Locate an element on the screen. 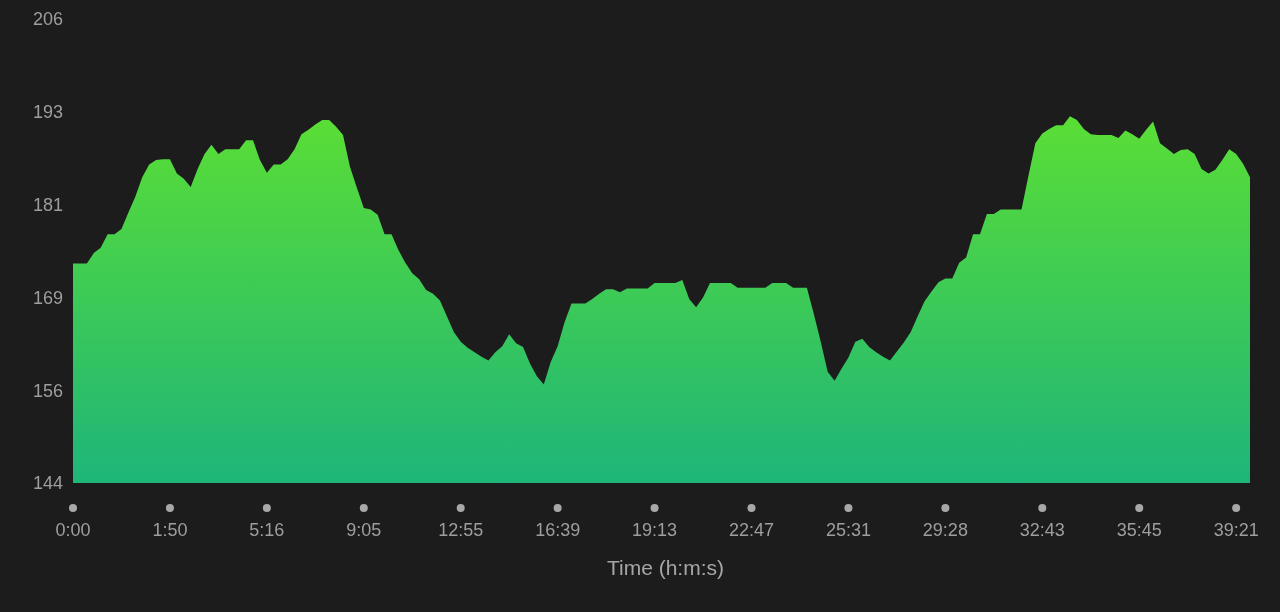 This screenshot has height=612, width=1280. y-tick-label: 144 is located at coordinates (47, 483).